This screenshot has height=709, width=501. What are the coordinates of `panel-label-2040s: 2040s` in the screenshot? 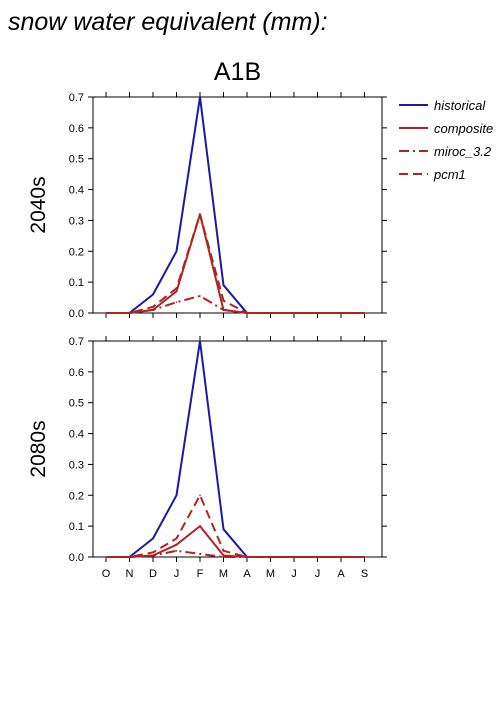 It's located at (38, 204).